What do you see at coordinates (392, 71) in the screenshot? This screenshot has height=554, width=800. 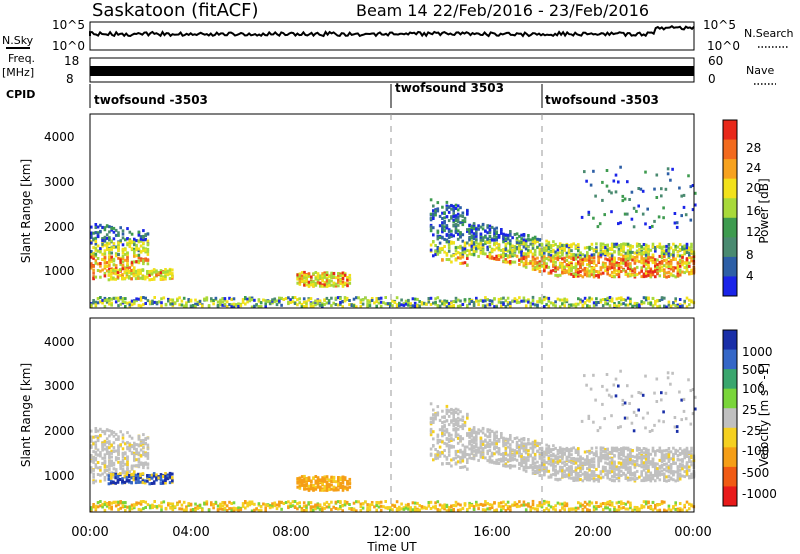 I see `freq-band` at bounding box center [392, 71].